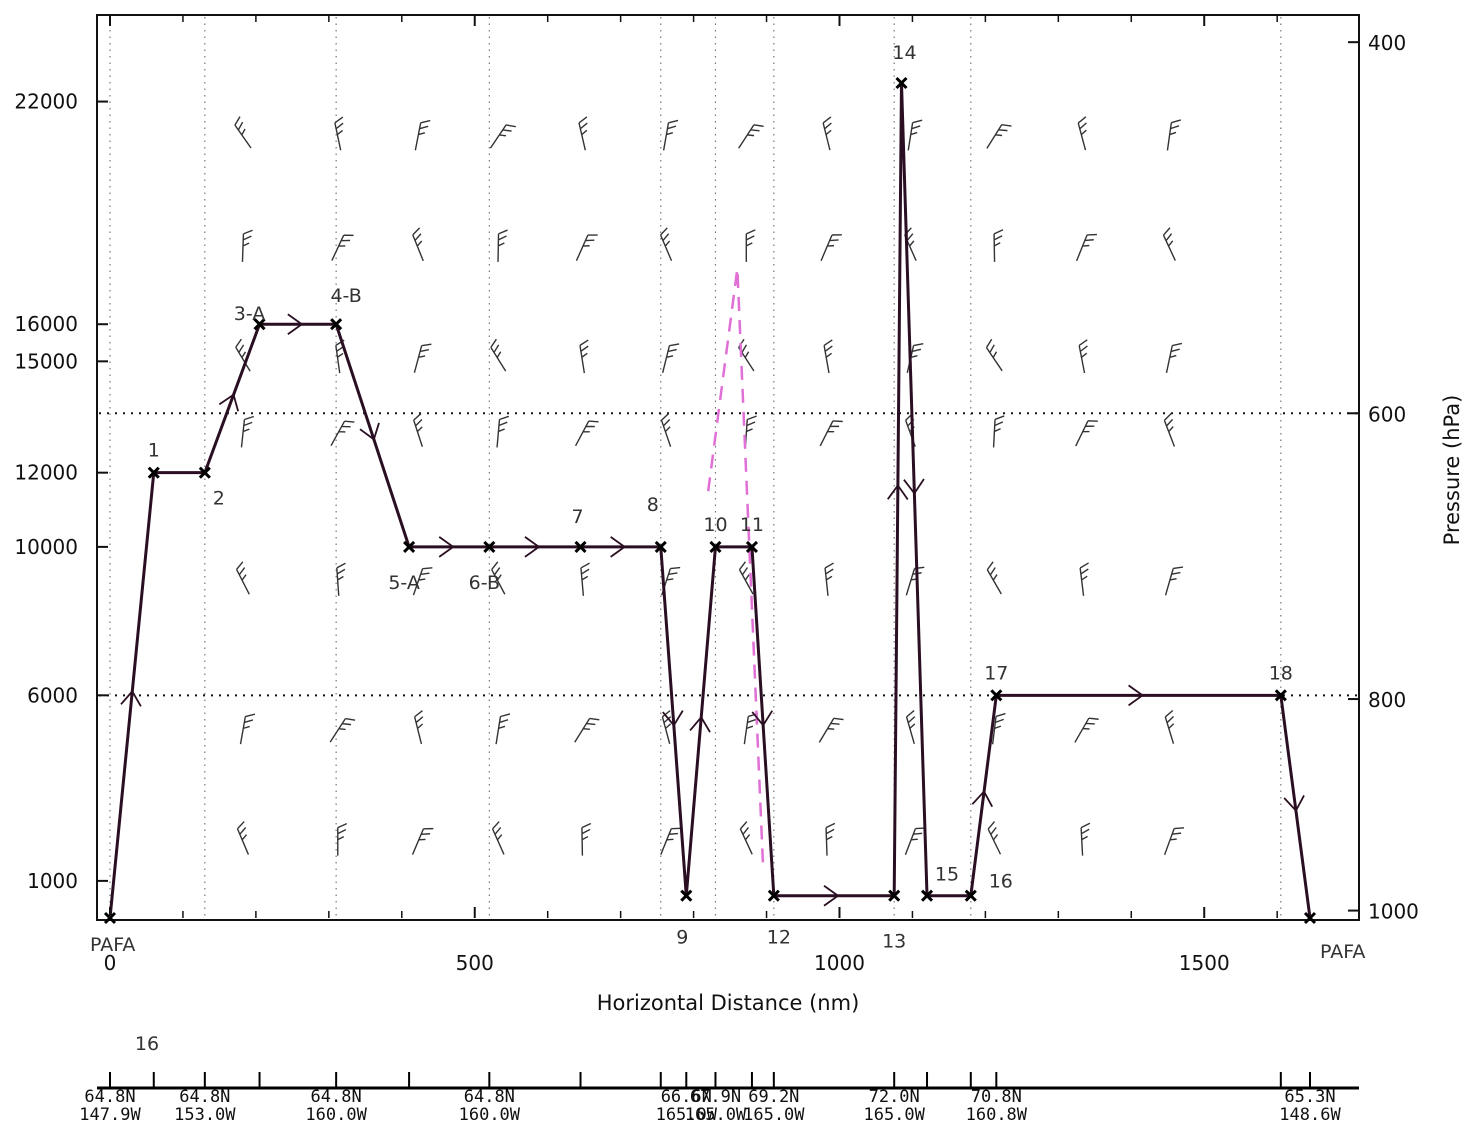 This screenshot has height=1137, width=1469. Describe the element at coordinates (752, 525) in the screenshot. I see `waypoint-label: 11` at that location.